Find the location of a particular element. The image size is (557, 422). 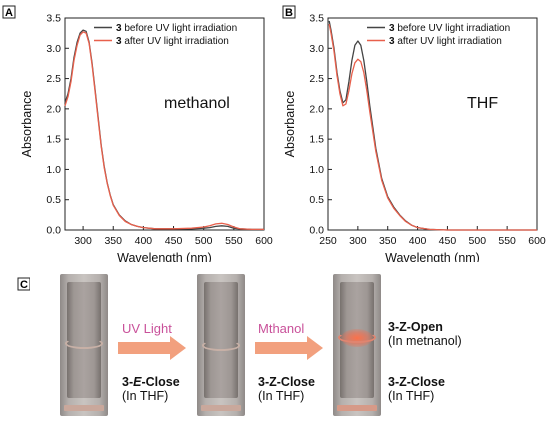

chart1-y-tick-label: 2.5 is located at coordinates (316, 79).